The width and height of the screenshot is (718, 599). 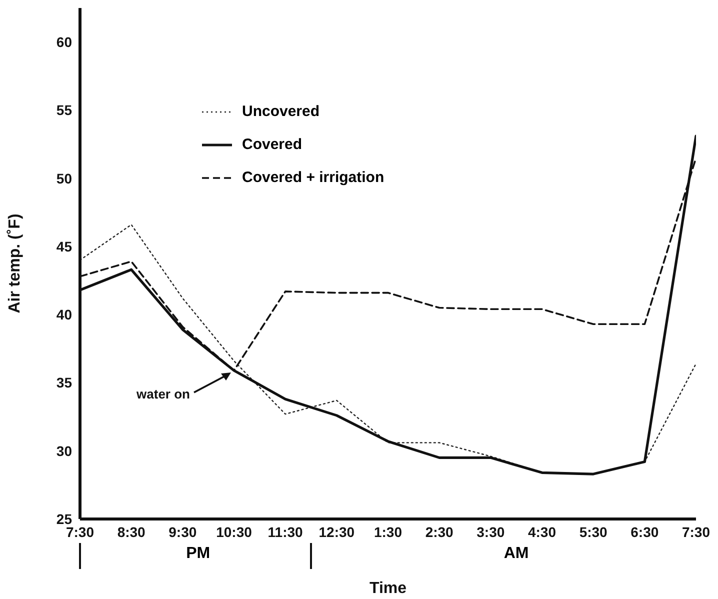 What do you see at coordinates (64, 314) in the screenshot?
I see `y-tick-label: 40` at bounding box center [64, 314].